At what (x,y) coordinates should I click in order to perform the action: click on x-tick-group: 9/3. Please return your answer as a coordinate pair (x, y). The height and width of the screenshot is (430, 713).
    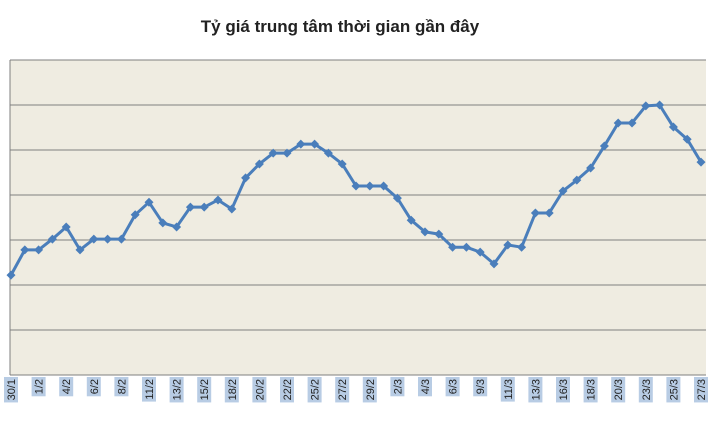
    Looking at the image, I should click on (480, 387).